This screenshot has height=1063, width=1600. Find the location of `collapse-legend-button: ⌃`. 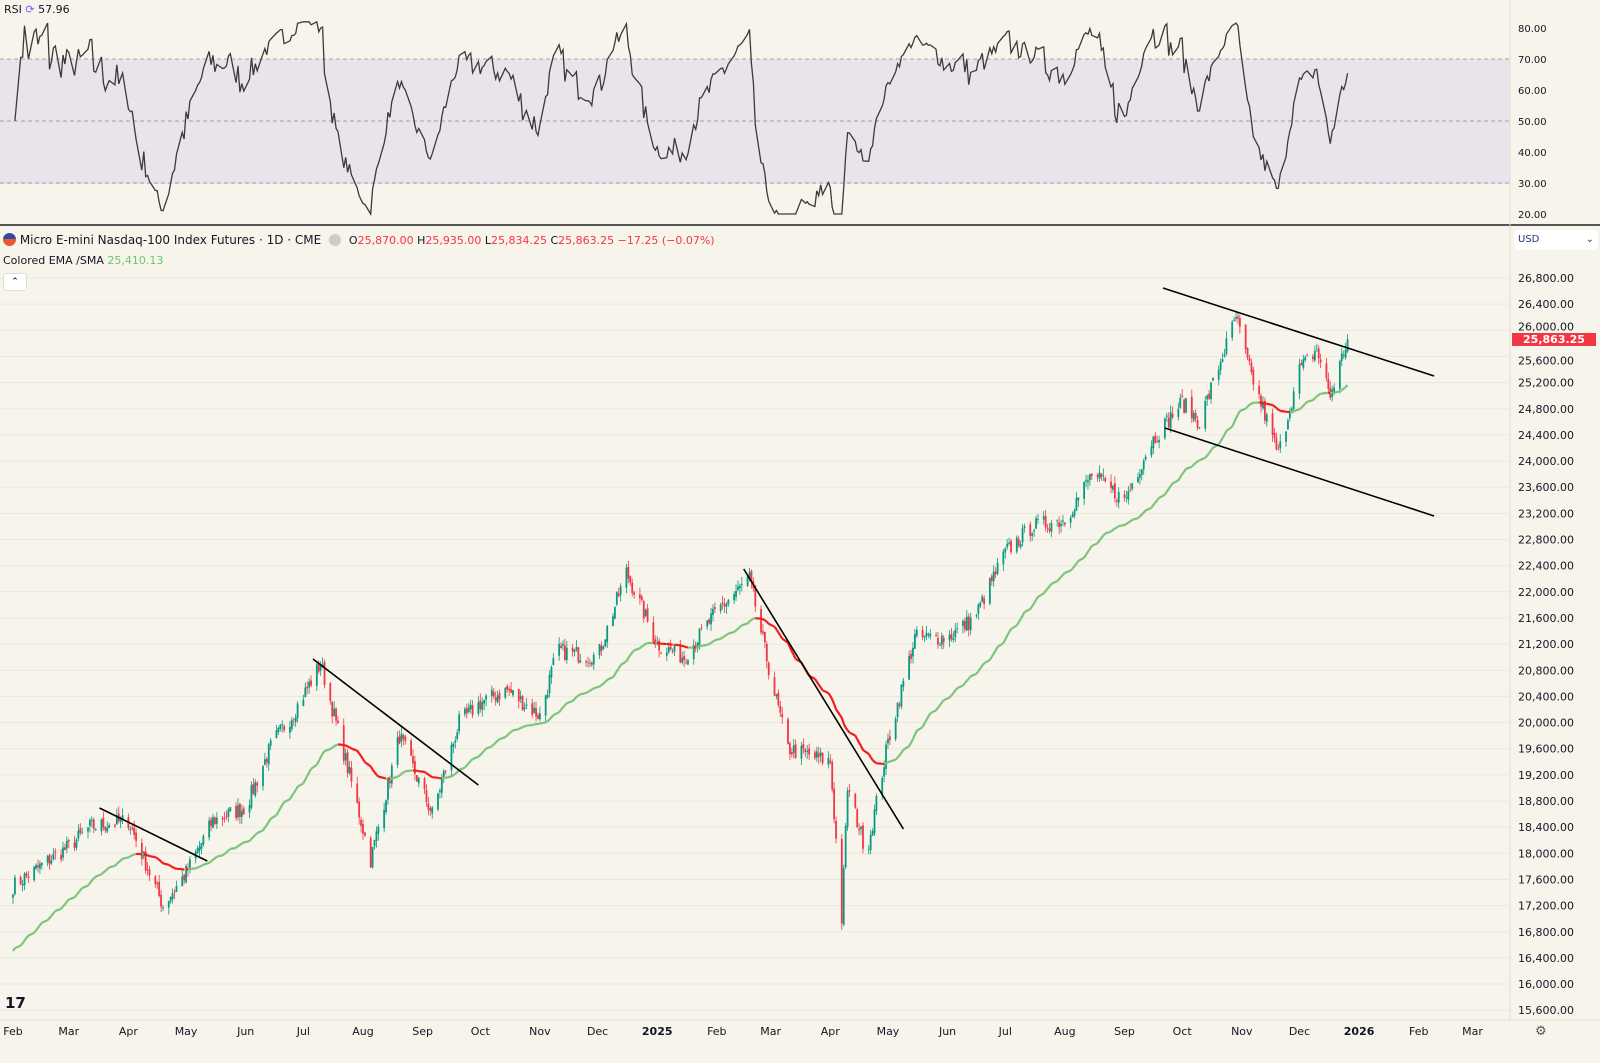

collapse-legend-button: ⌃ is located at coordinates (15, 282).